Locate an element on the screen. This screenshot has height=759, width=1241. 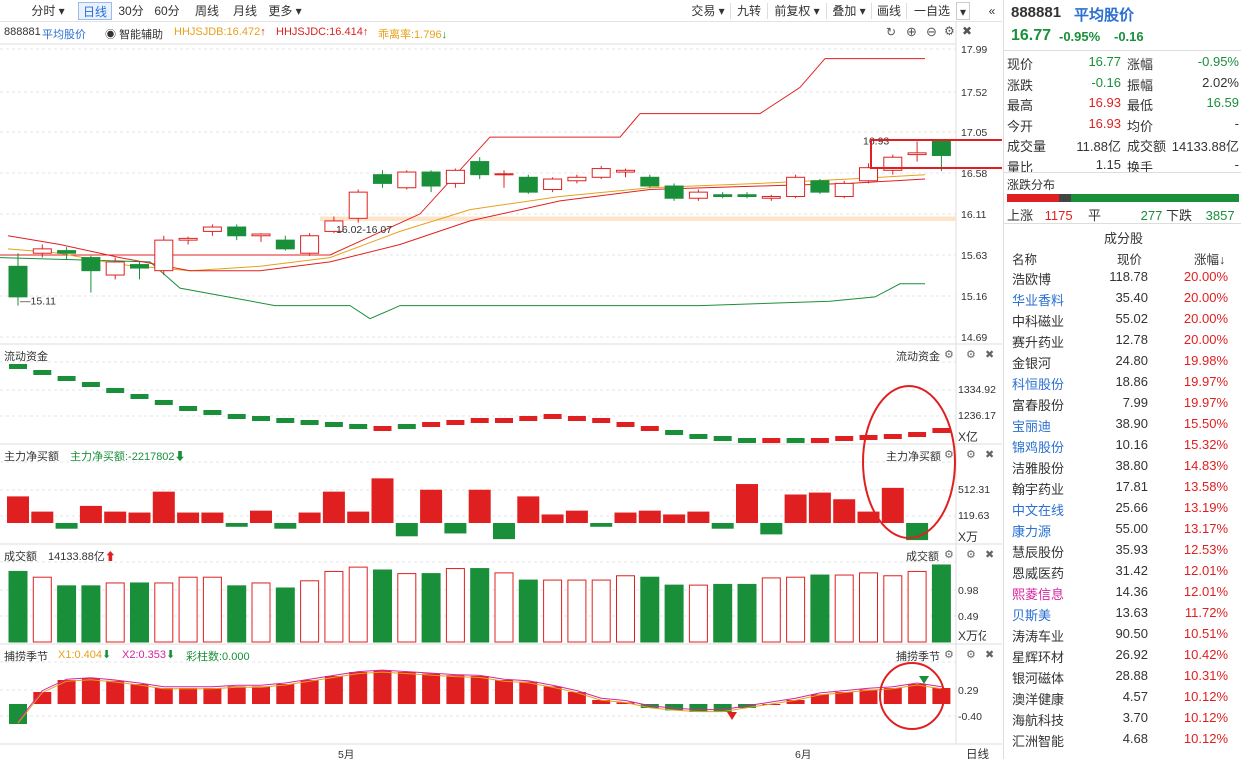
component-row: 涛涛车业 90.50 10.51% is located at coordinates (1120, 635).